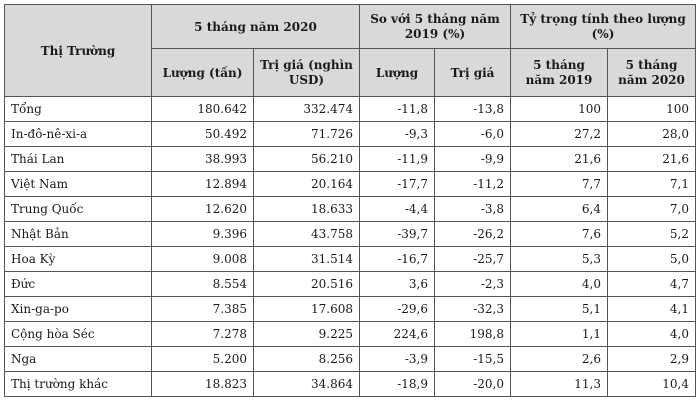 Image resolution: width=700 pixels, height=400 pixels. I want to click on table-cell-share-2020: 28,0, so click(651, 134).